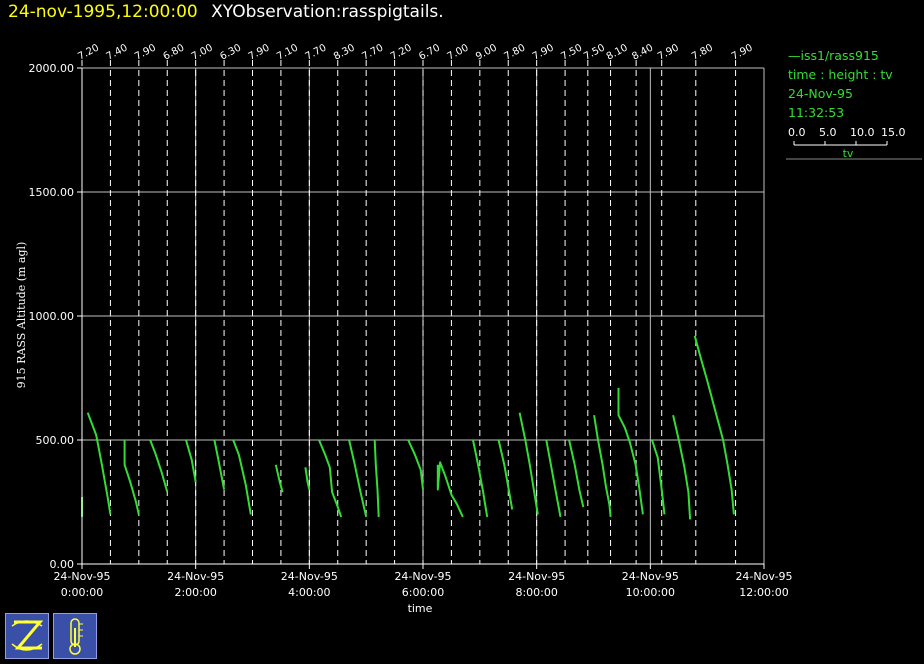 Image resolution: width=924 pixels, height=664 pixels. Describe the element at coordinates (642, 52) in the screenshot. I see `profile-value-label: 8.40` at that location.